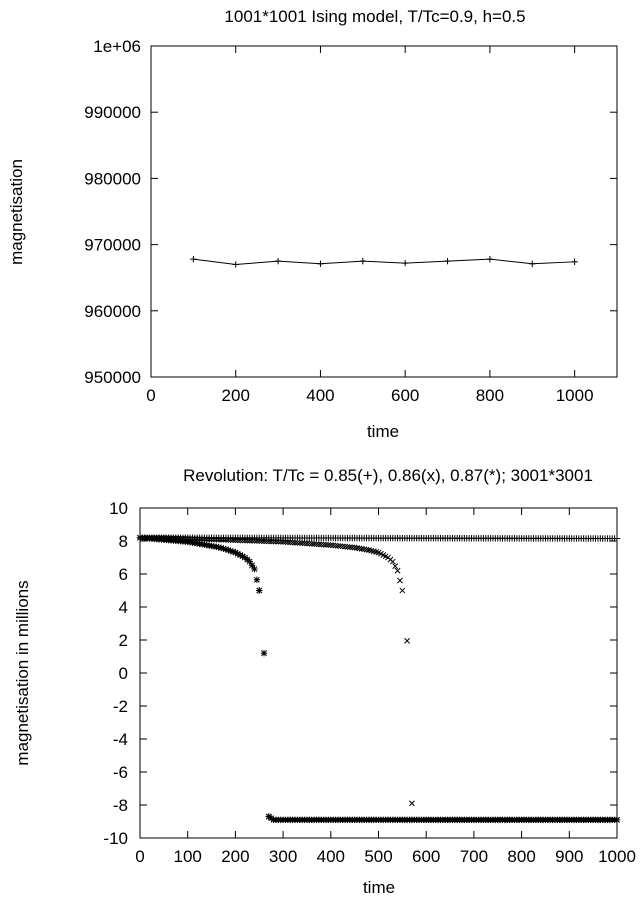 The height and width of the screenshot is (901, 641). Describe the element at coordinates (236, 395) in the screenshot. I see `chart1-x-tick-label: 200` at that location.